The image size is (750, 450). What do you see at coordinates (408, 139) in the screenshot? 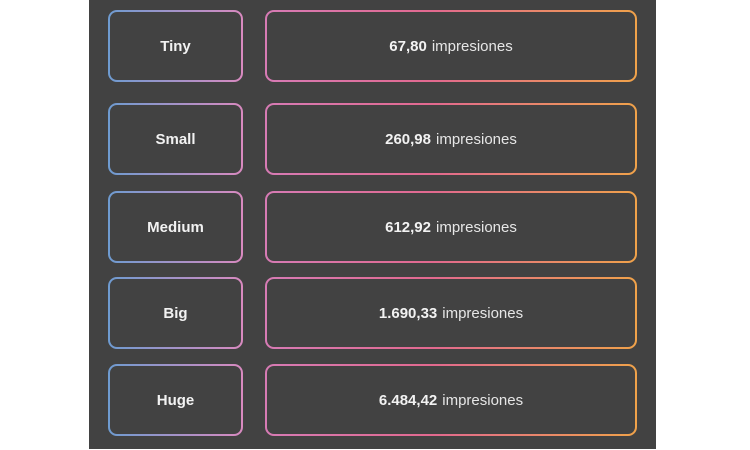
I see `impressions-value: 260,98` at bounding box center [408, 139].